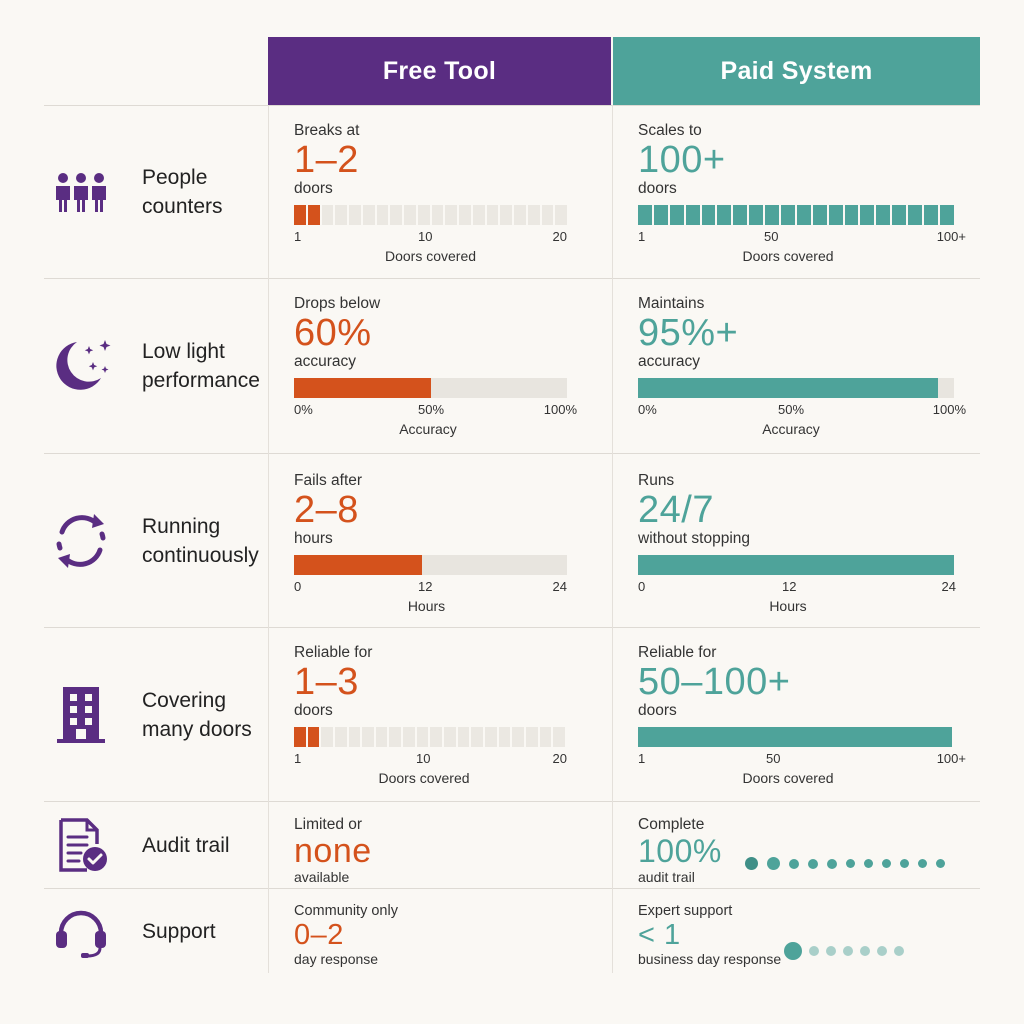 The image size is (1024, 1024). I want to click on category-label: Low light performance, so click(201, 366).